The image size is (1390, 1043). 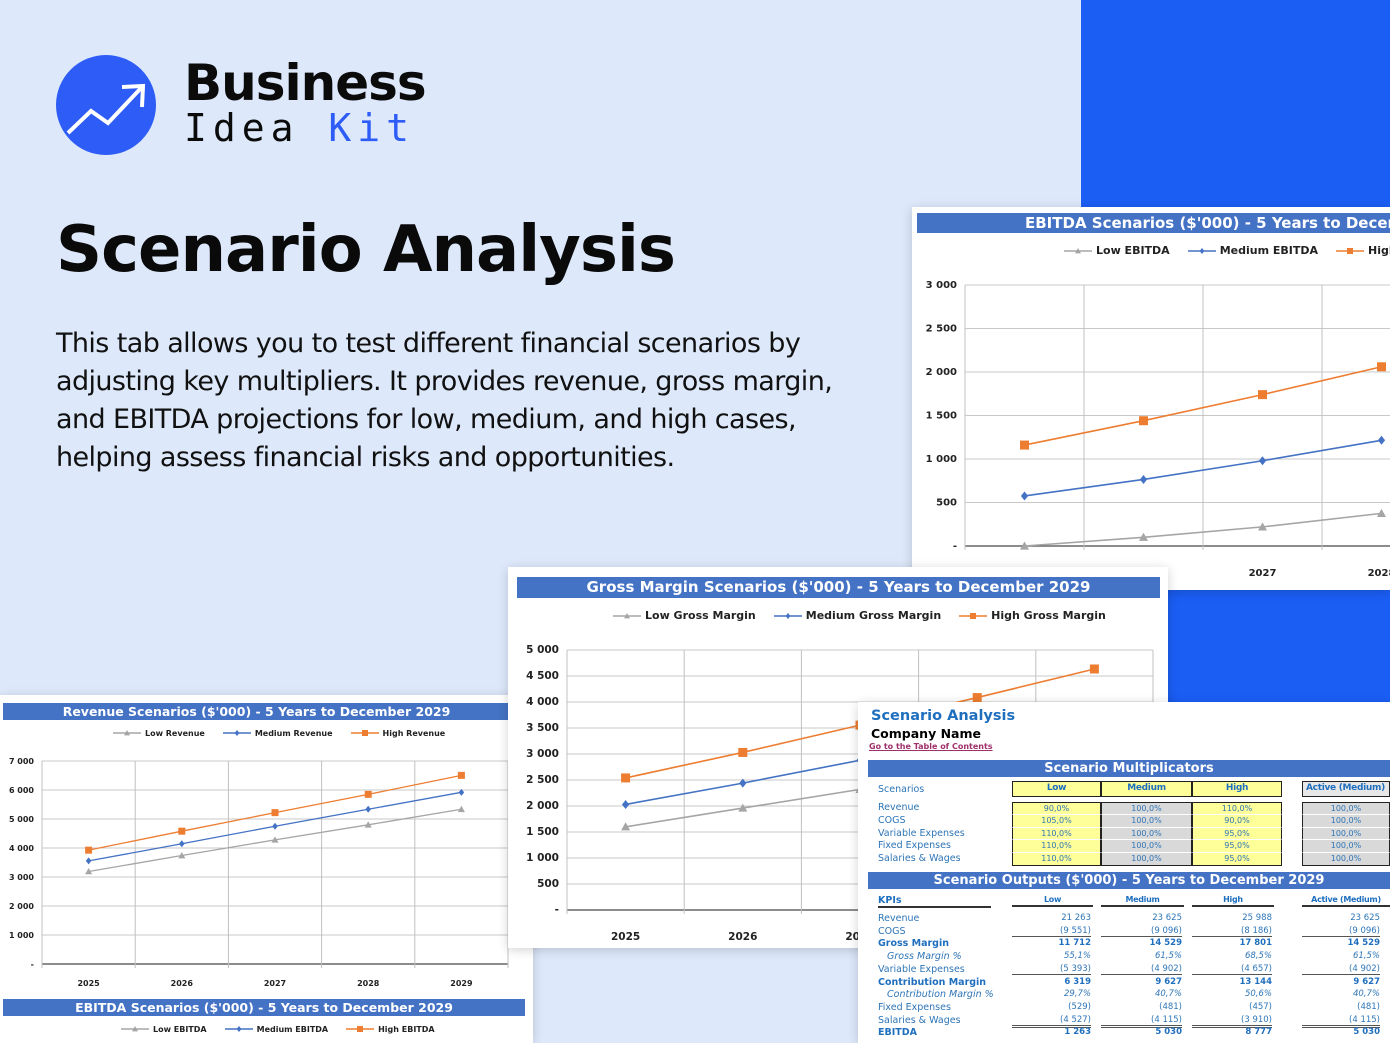 I want to click on output-value: 5 030, so click(x=1168, y=1032).